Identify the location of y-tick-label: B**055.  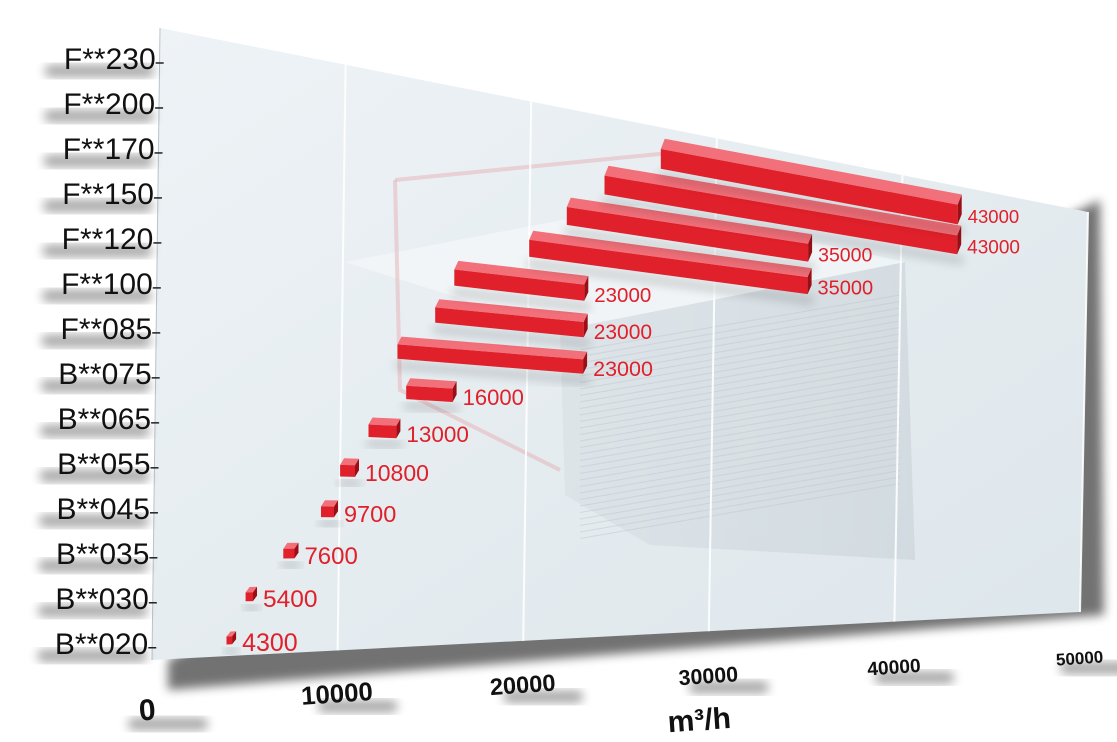
(103, 464).